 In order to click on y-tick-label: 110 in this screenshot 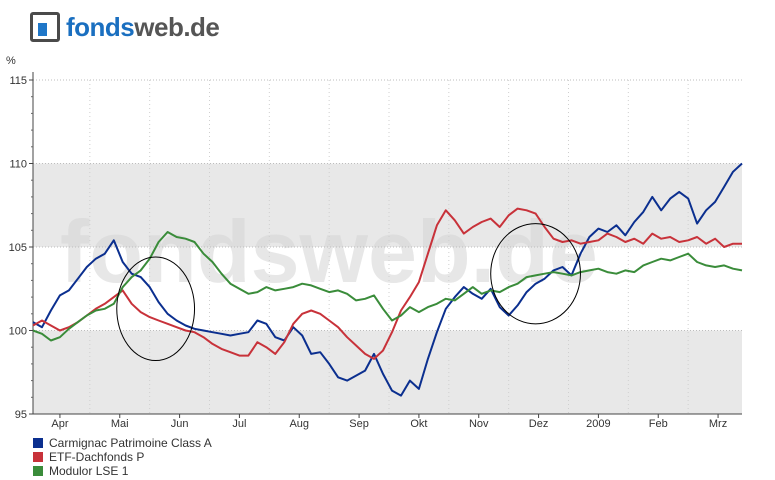, I will do `click(18, 165)`.